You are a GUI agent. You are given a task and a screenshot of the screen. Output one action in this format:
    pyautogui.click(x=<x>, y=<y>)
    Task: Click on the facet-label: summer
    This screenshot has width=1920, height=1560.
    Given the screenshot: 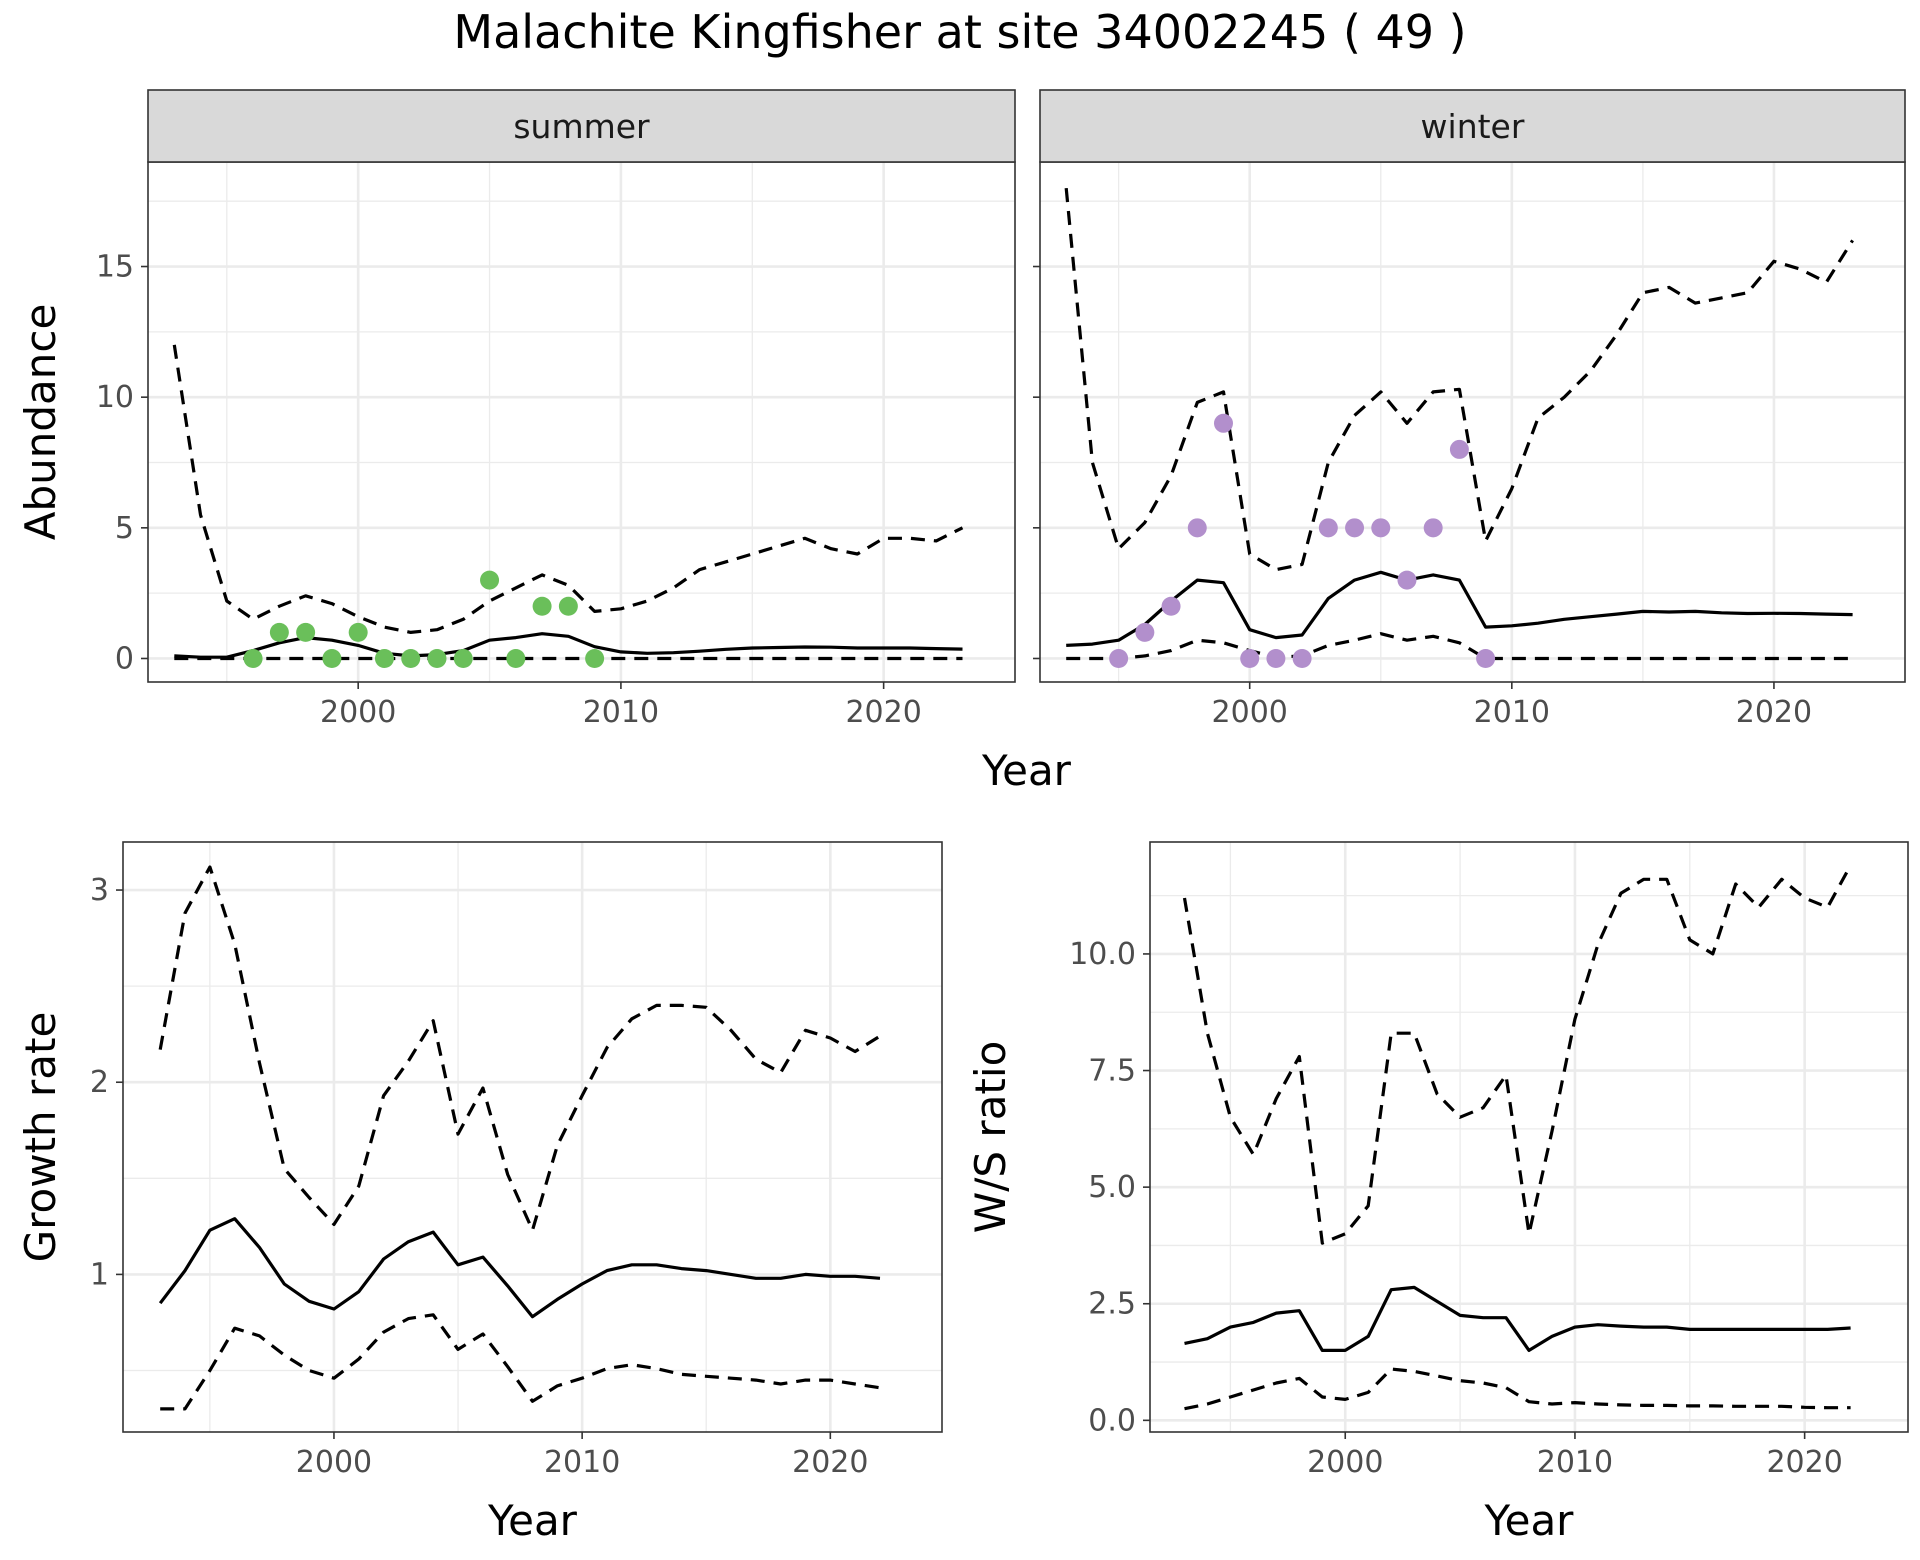 What is the action you would take?
    pyautogui.click(x=581, y=126)
    